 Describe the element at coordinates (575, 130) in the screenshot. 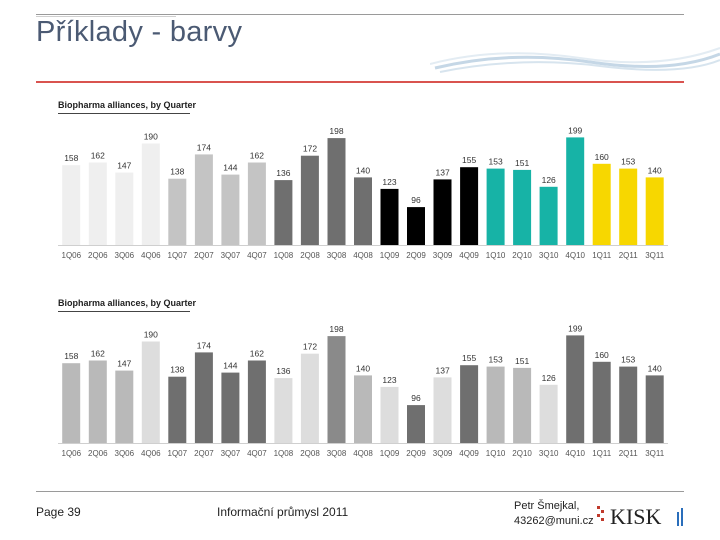

I see `data-label-4Q10: 199` at that location.